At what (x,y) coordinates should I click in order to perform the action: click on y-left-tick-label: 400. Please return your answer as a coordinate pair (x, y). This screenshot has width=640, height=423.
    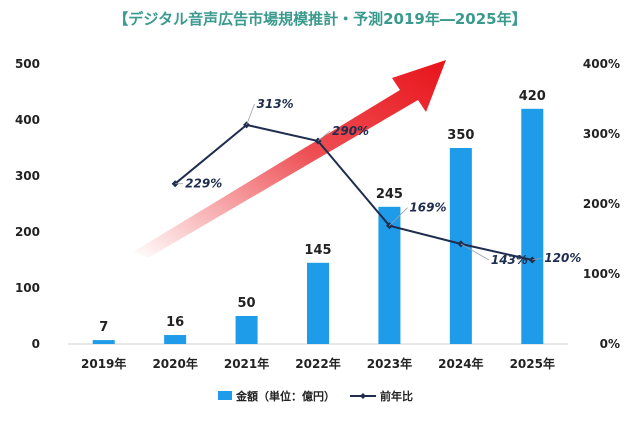
    Looking at the image, I should click on (27, 120).